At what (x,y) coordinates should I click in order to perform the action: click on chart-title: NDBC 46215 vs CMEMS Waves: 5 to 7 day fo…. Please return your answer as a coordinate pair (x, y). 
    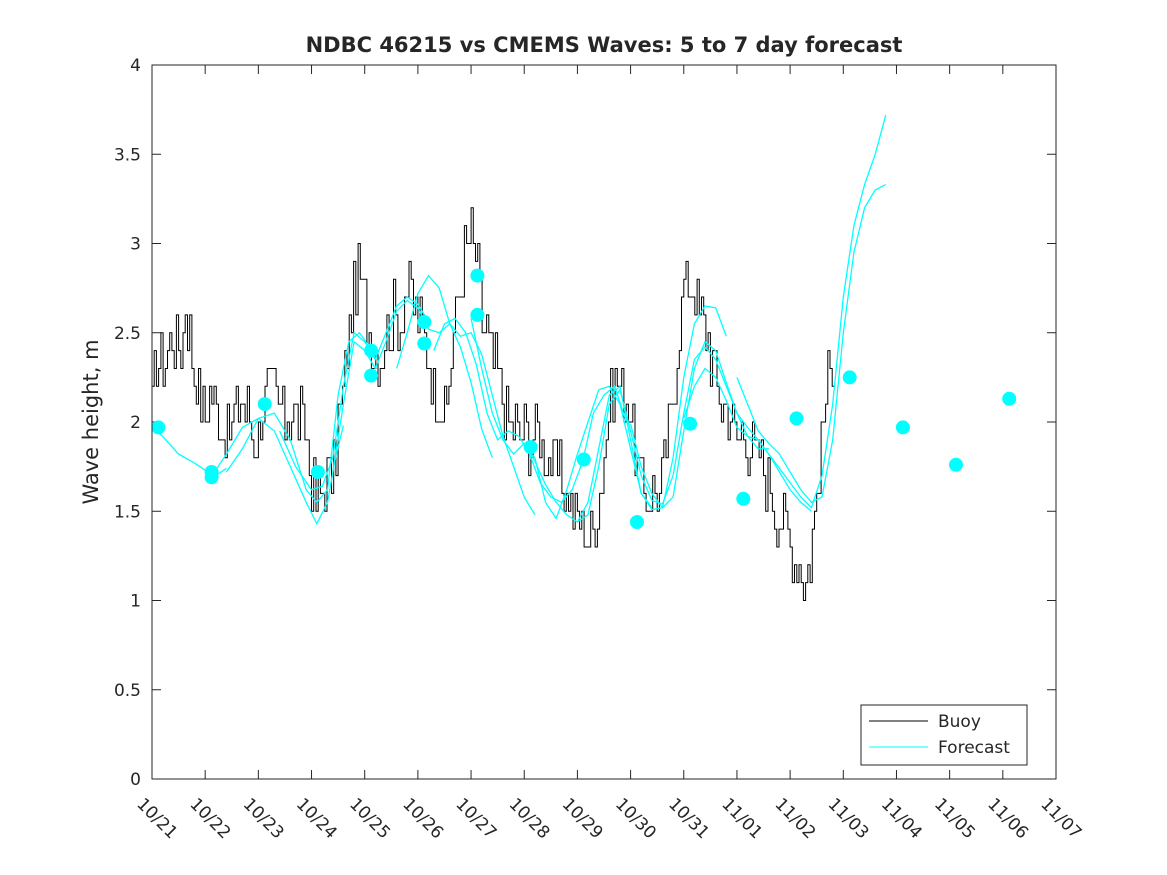
    Looking at the image, I should click on (604, 45).